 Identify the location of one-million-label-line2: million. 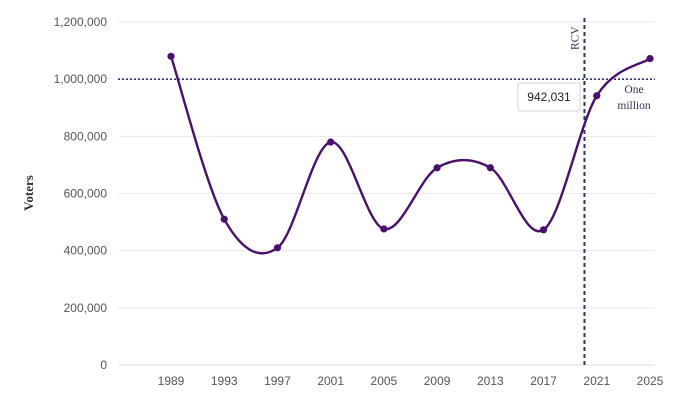
(633, 106).